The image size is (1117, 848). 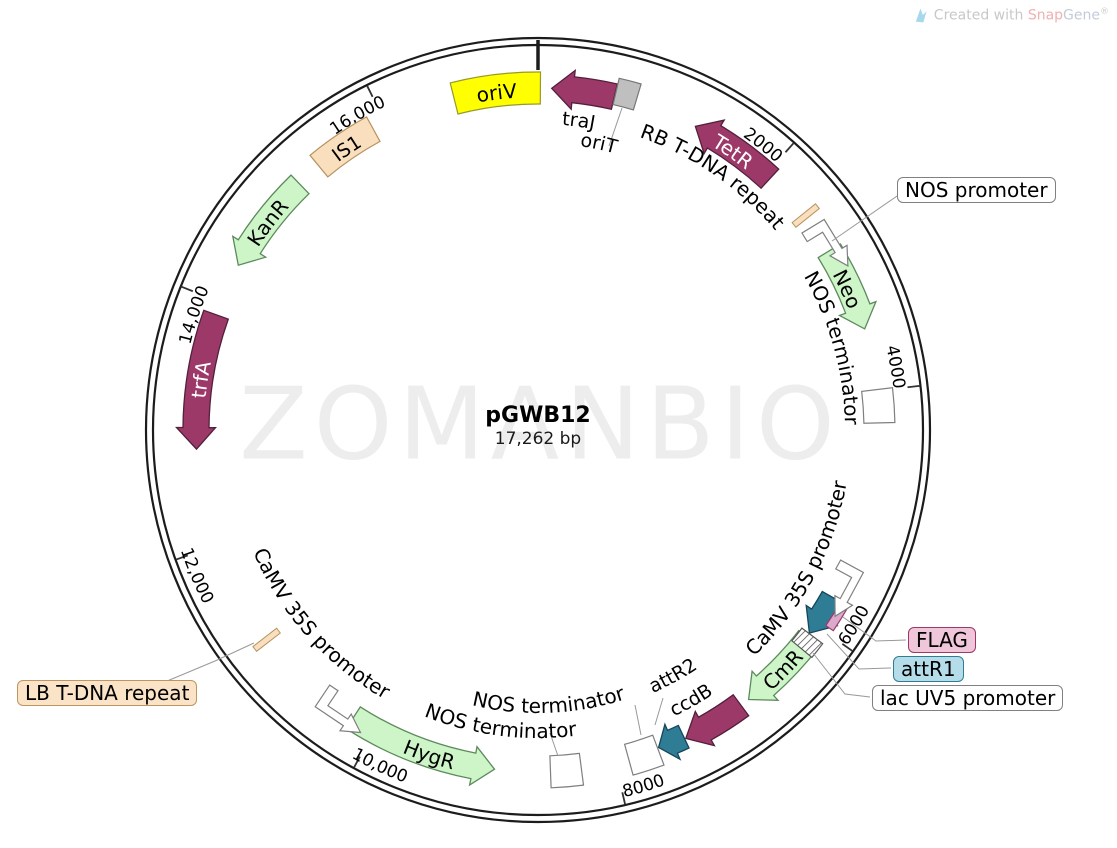 I want to click on feature-slash-LB-T-DNA-repeat-feature, so click(x=267, y=639).